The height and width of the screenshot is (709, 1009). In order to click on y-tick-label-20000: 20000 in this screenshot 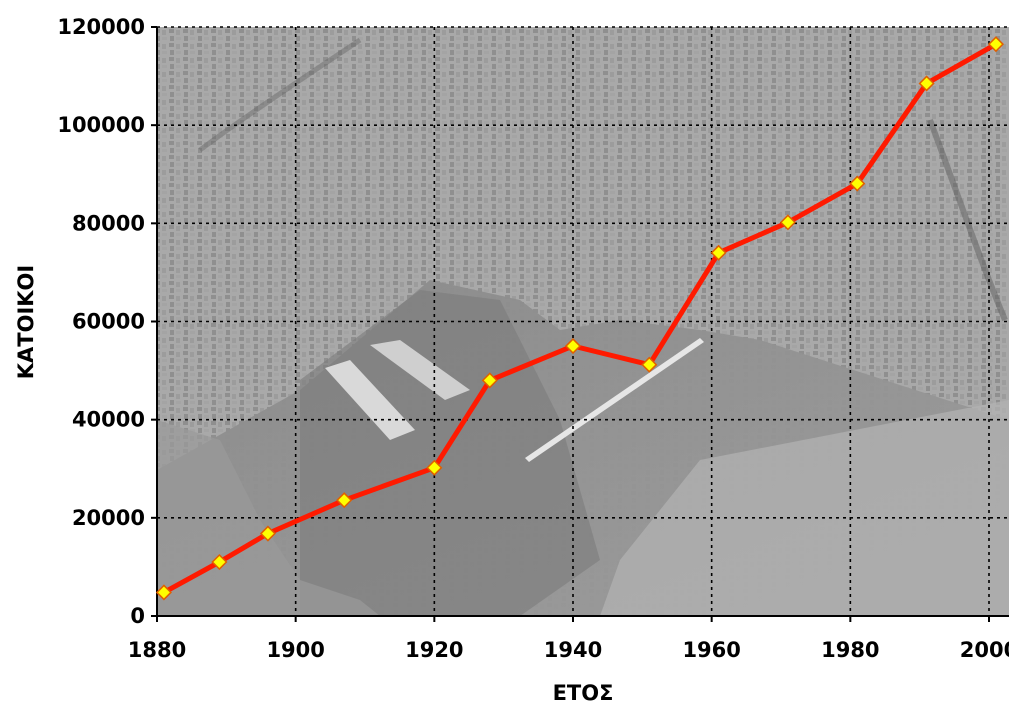, I will do `click(108, 518)`.